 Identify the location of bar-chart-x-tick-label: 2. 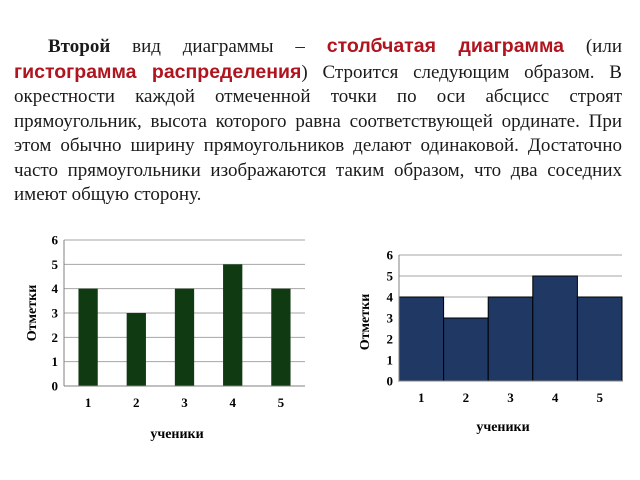
(136, 402).